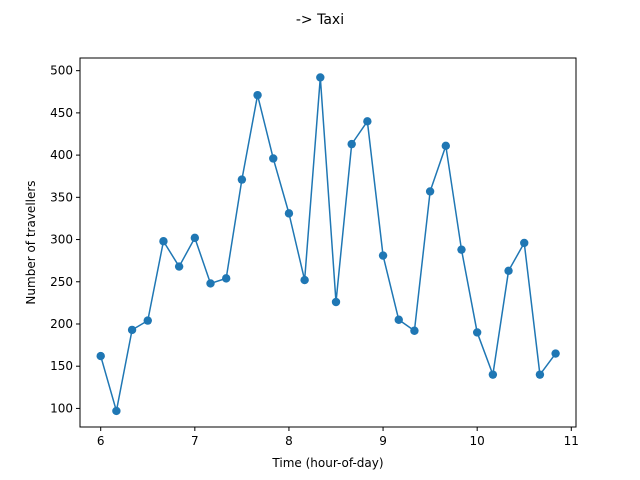 This screenshot has height=480, width=640. I want to click on y-tick-label: 450, so click(61, 113).